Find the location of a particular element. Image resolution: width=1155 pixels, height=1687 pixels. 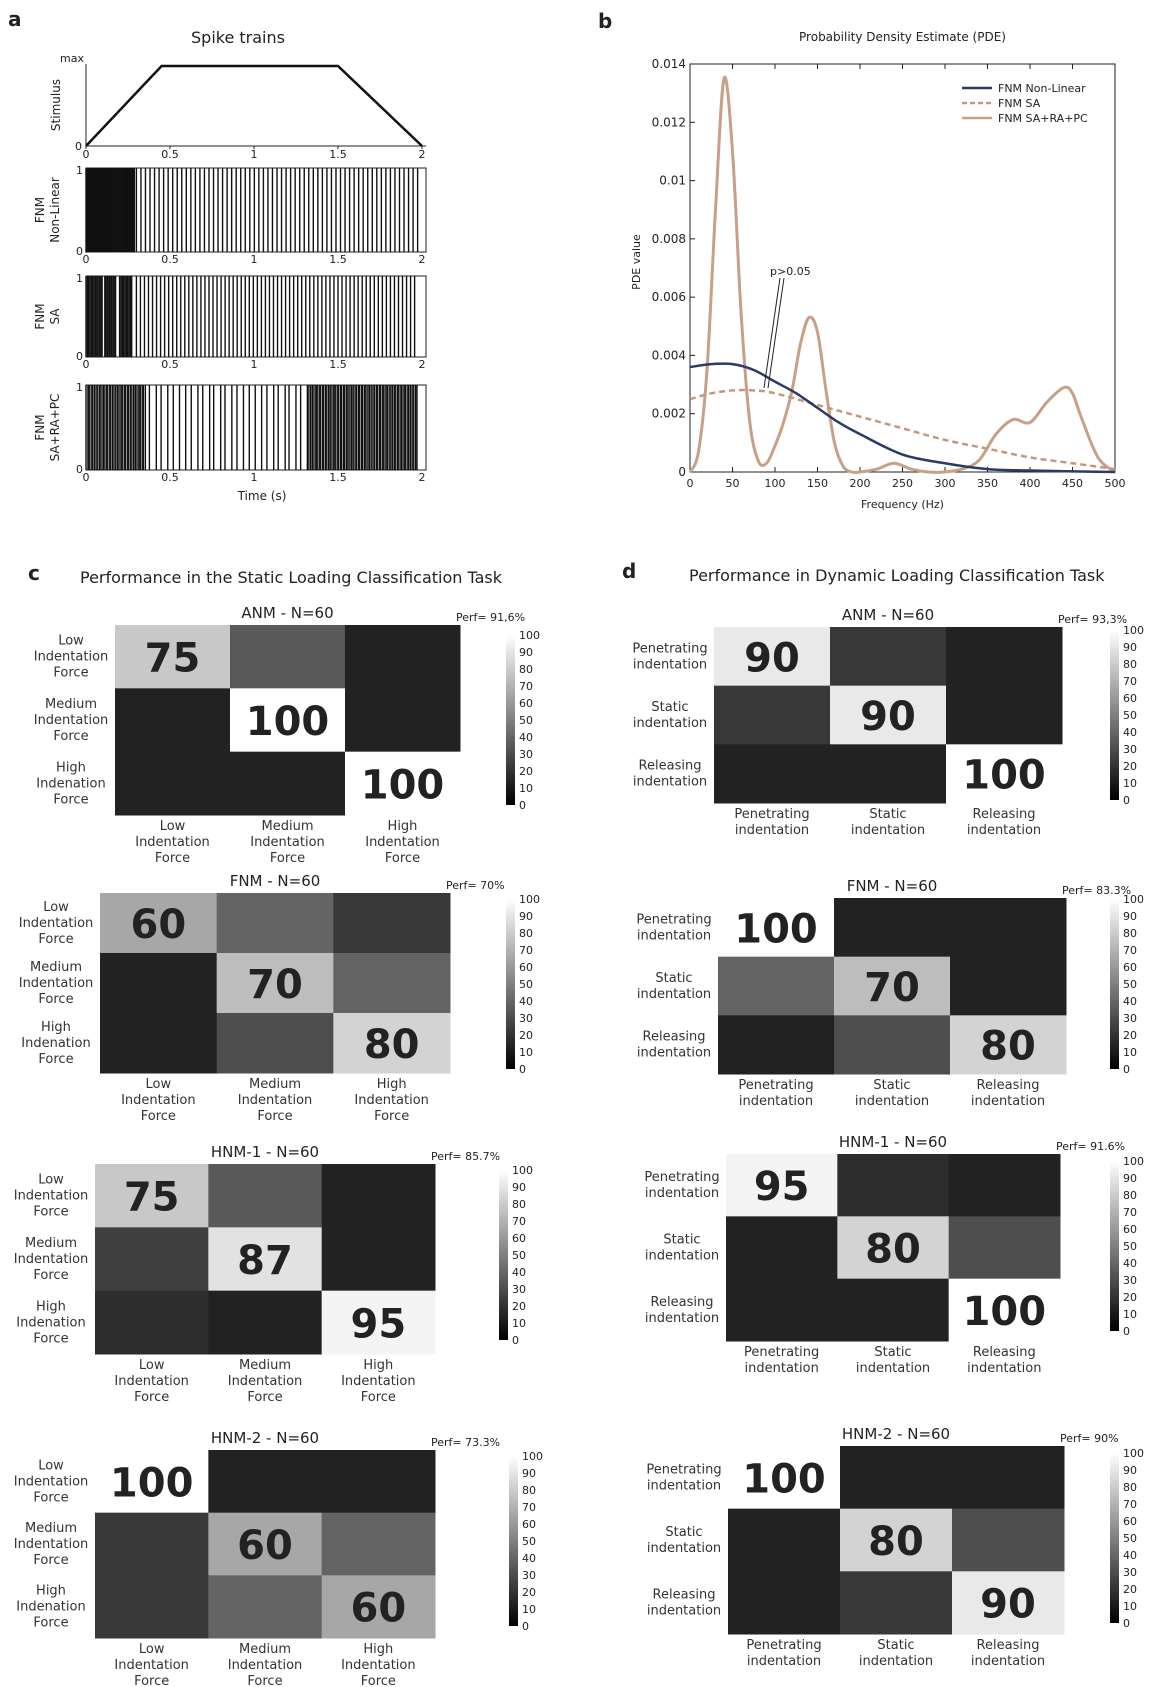

pde-x-tick-label: 0 is located at coordinates (690, 483).